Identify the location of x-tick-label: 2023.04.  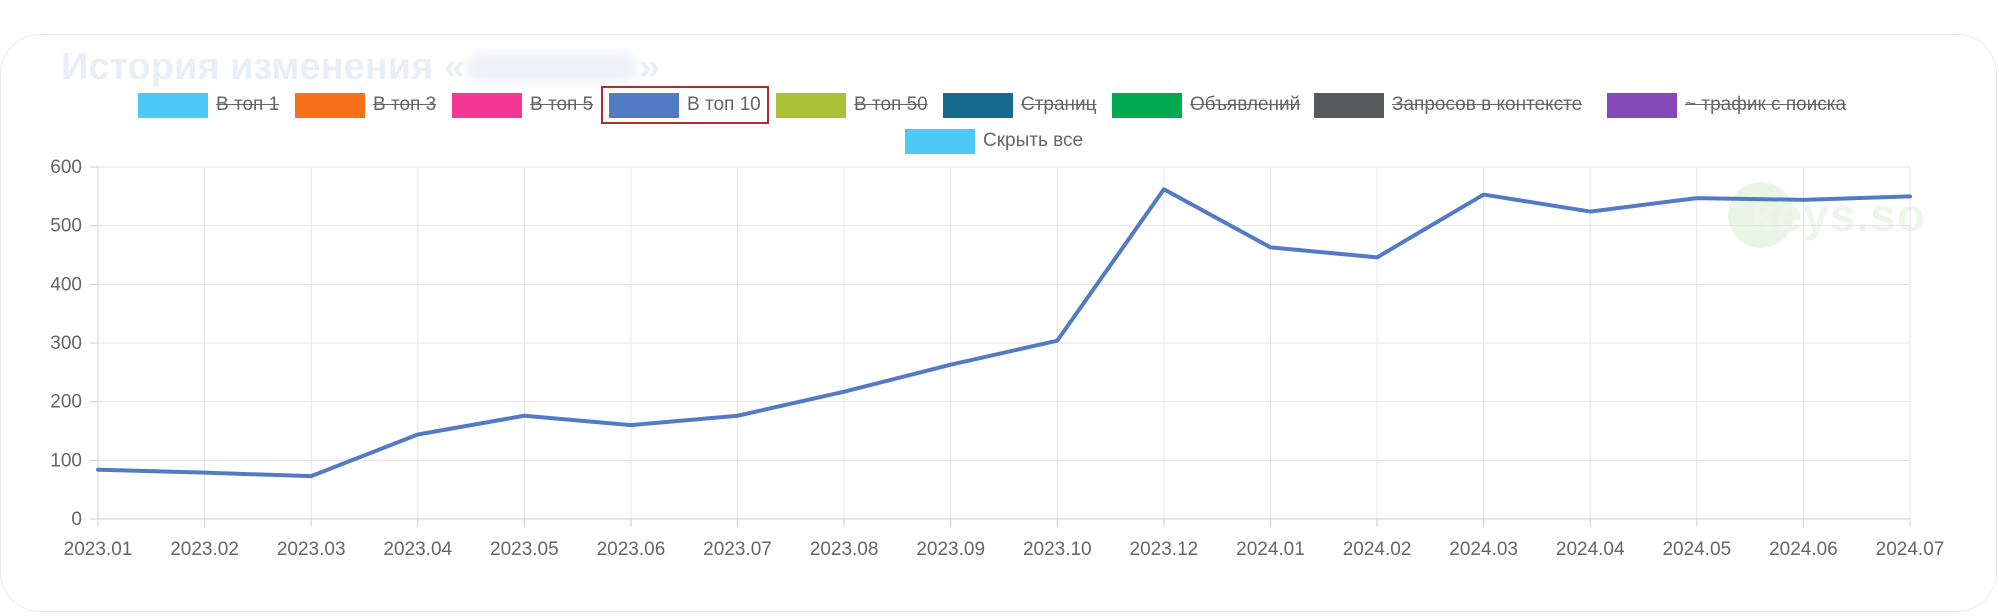
(417, 549).